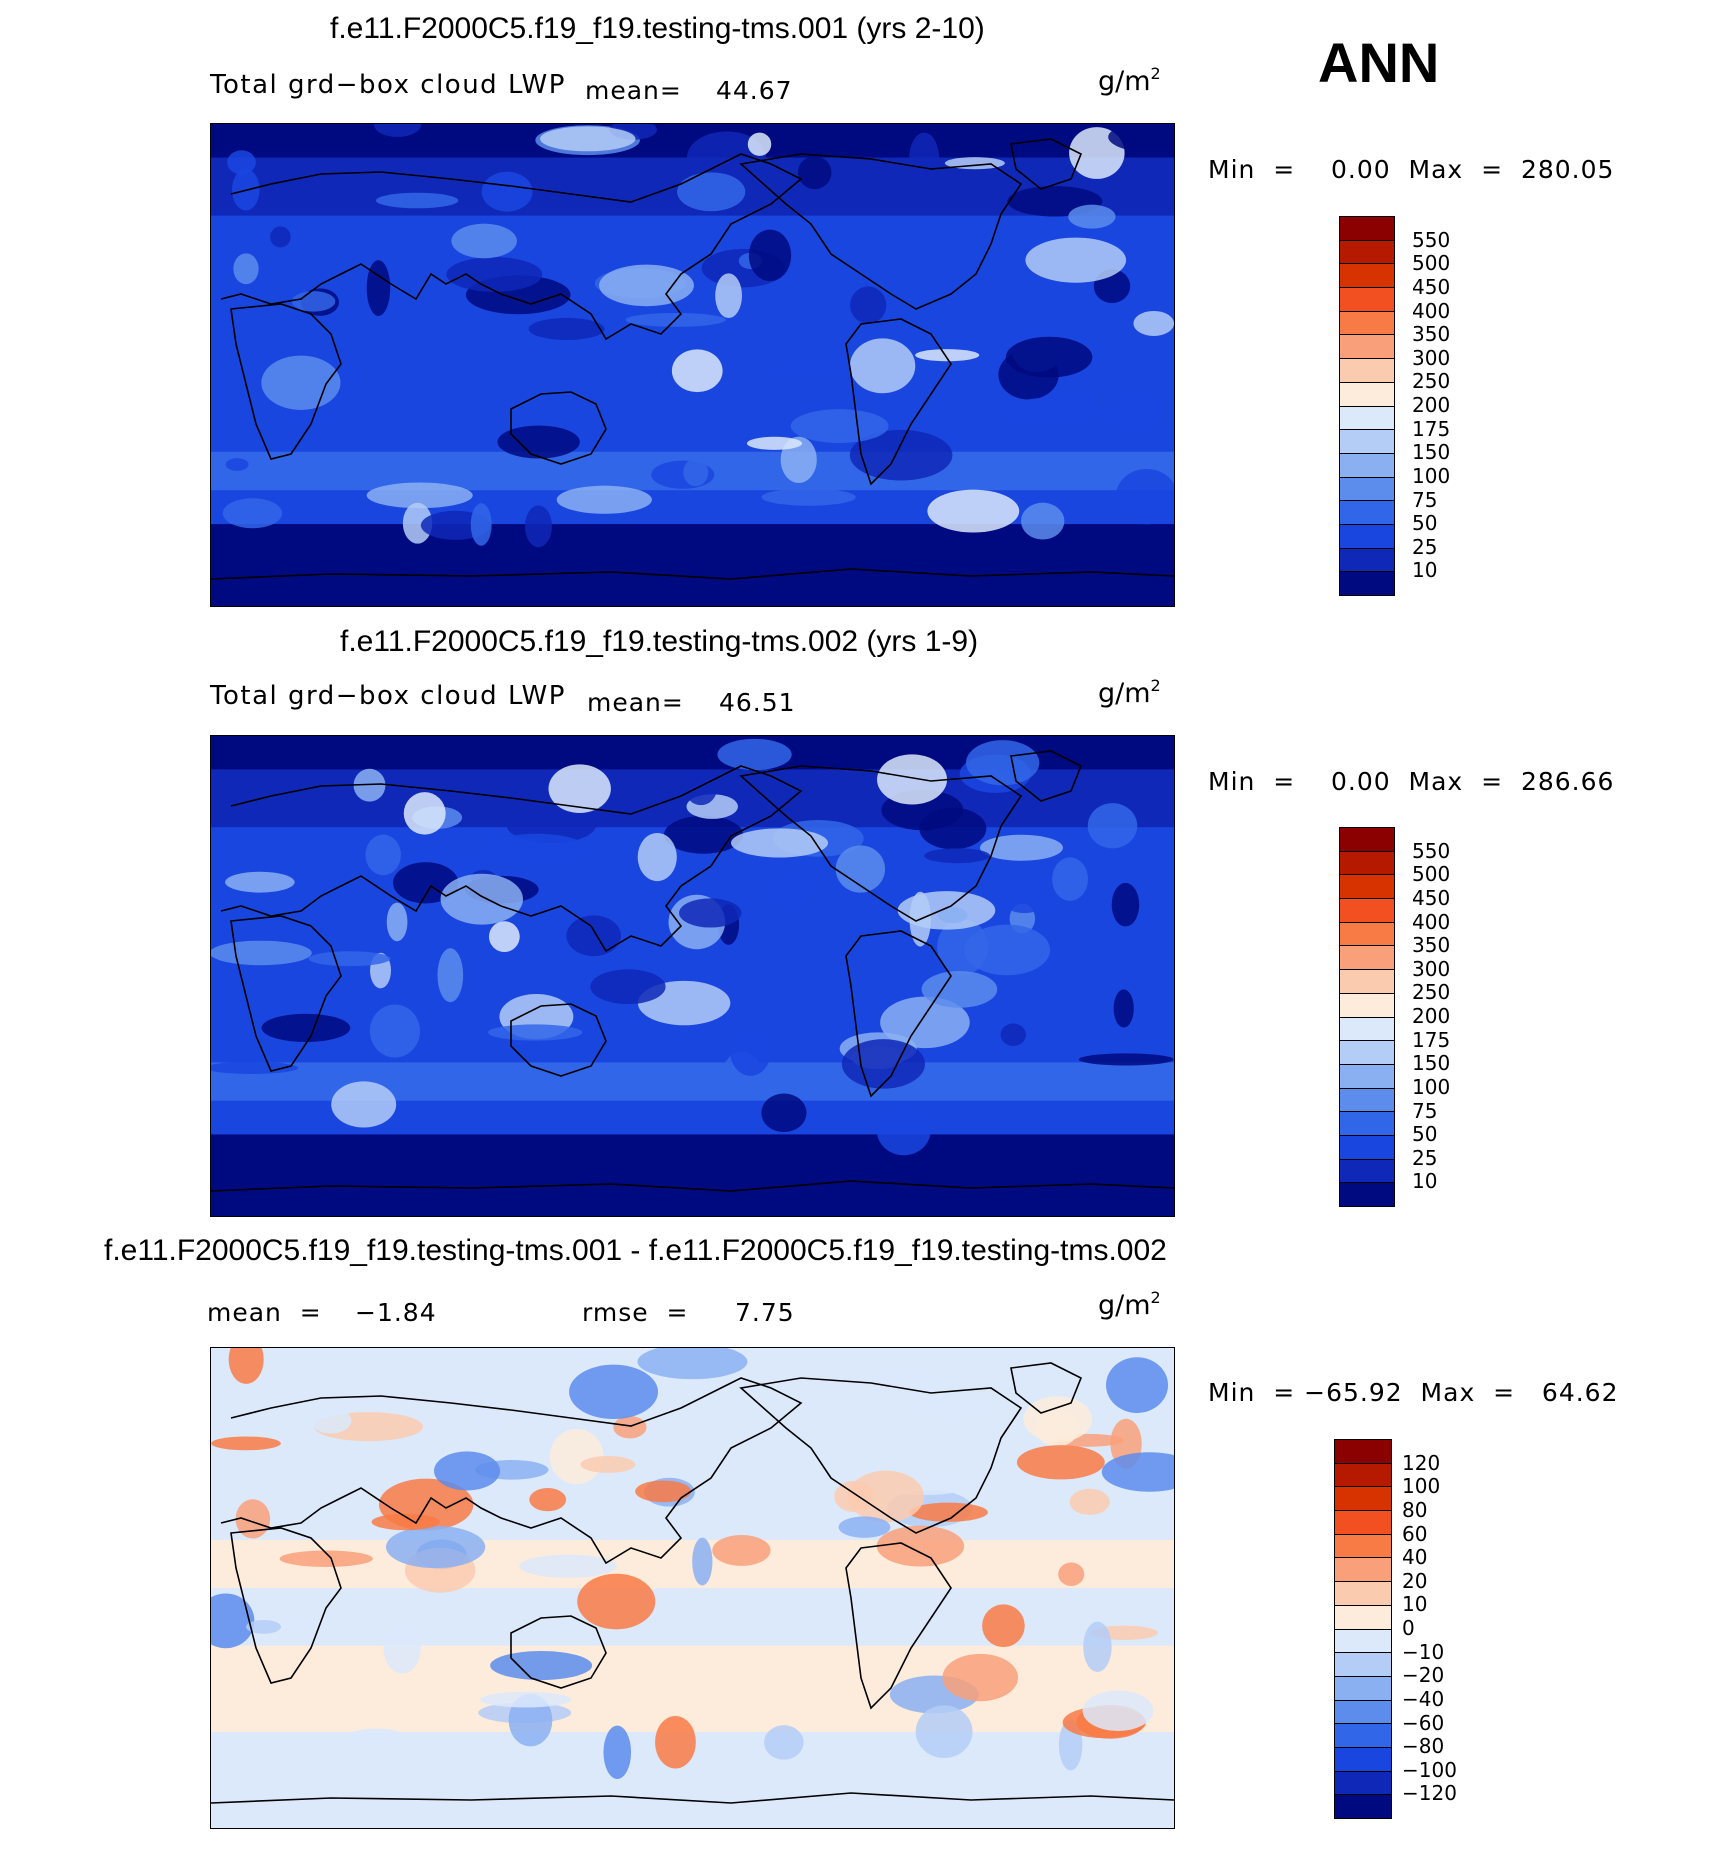 The image size is (1710, 1853). Describe the element at coordinates (1431, 334) in the screenshot. I see `colorbar-label: 350` at that location.